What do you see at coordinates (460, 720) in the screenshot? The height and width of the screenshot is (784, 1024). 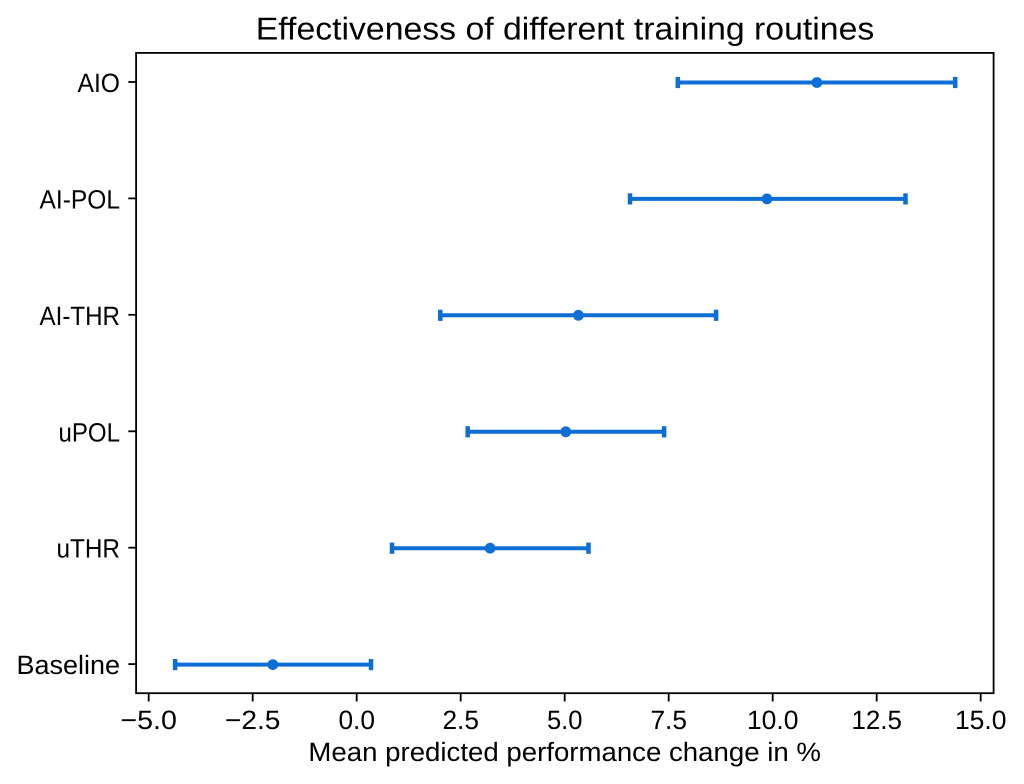 I see `svg-text: 2.5` at bounding box center [460, 720].